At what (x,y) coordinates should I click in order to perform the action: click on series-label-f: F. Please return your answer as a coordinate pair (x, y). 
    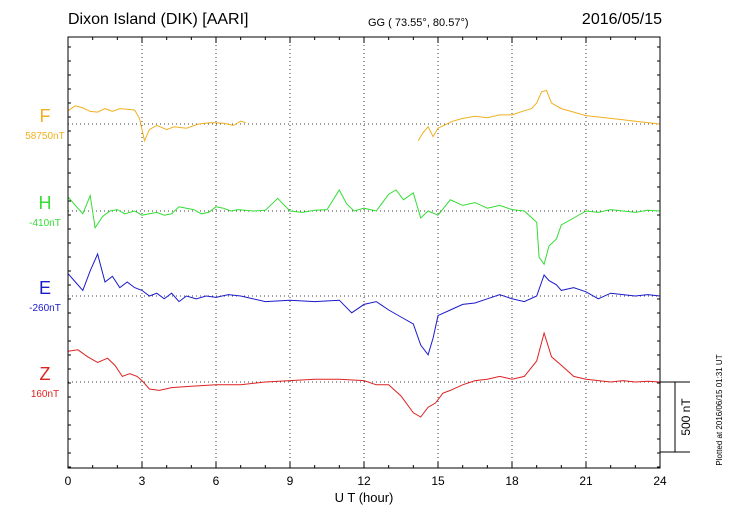
    Looking at the image, I should click on (45, 116).